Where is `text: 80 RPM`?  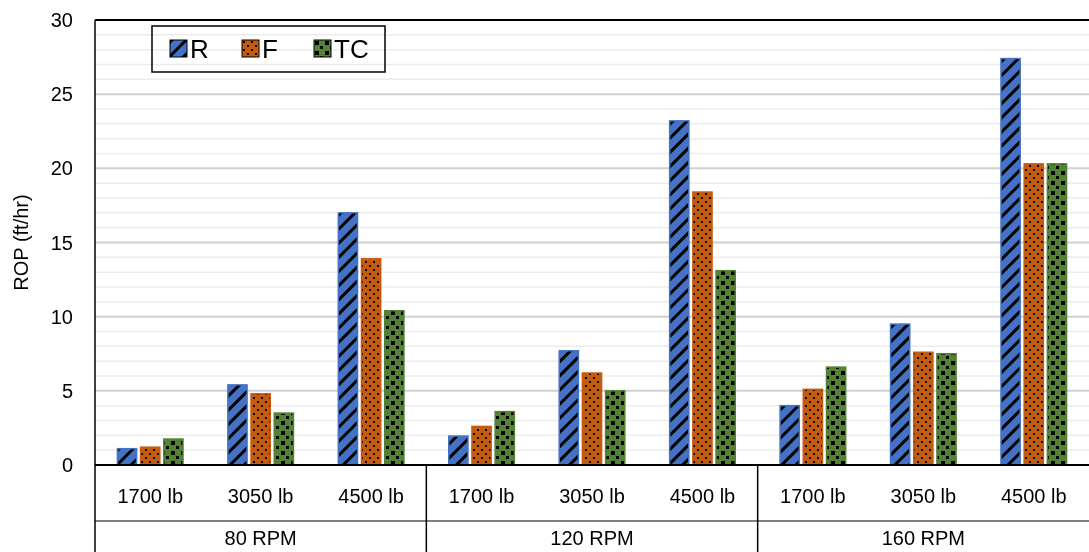 text: 80 RPM is located at coordinates (260, 538).